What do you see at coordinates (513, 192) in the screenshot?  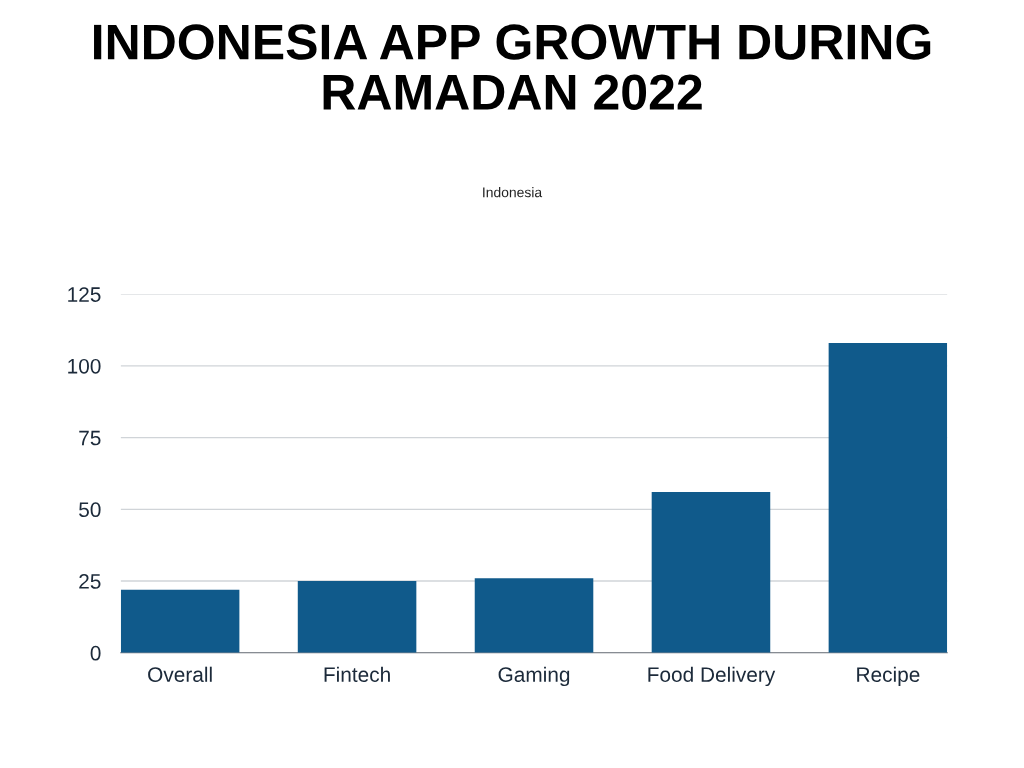 I see `chart-subtitle: Indonesia` at bounding box center [513, 192].